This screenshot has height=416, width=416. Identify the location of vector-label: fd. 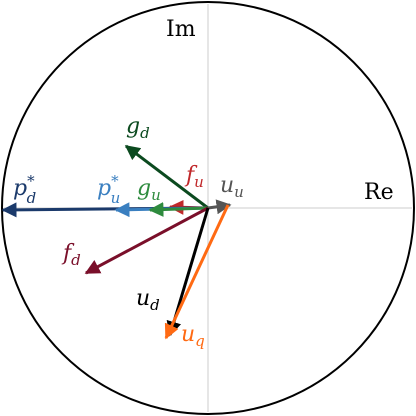
(71, 255).